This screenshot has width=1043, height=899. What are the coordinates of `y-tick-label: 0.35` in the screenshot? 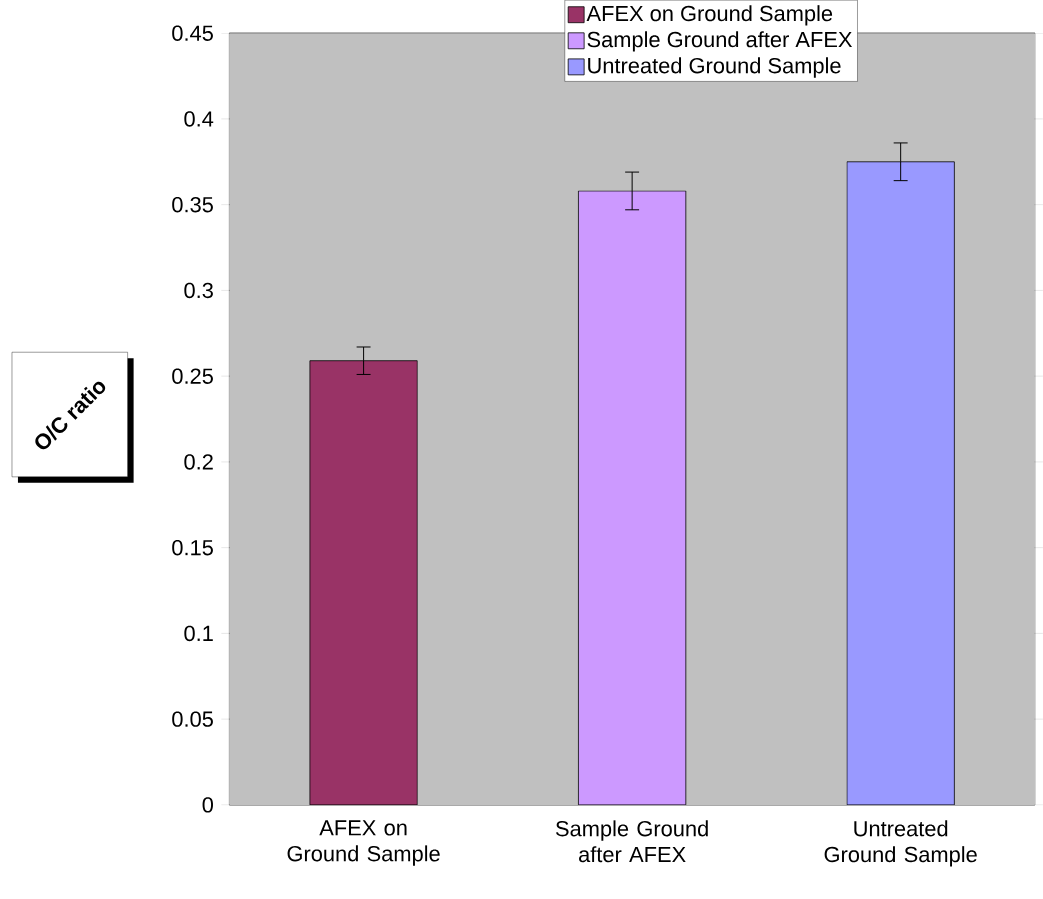 It's located at (192, 205).